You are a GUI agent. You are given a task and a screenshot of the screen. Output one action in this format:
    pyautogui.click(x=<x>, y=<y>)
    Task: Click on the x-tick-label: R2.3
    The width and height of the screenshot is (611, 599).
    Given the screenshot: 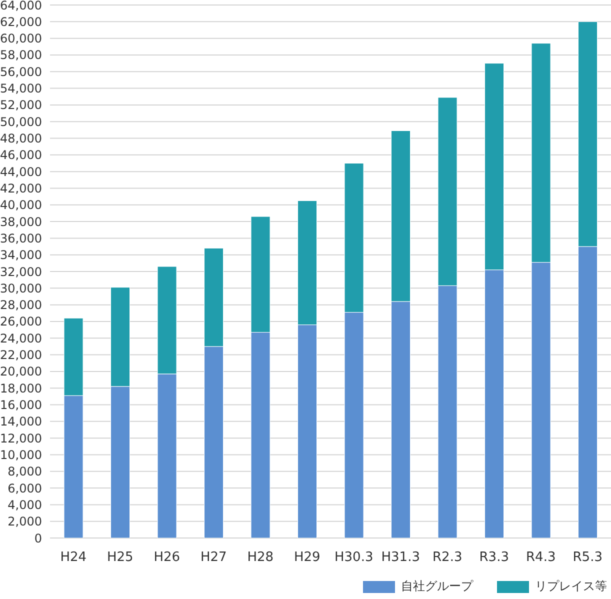 What is the action you would take?
    pyautogui.click(x=447, y=558)
    